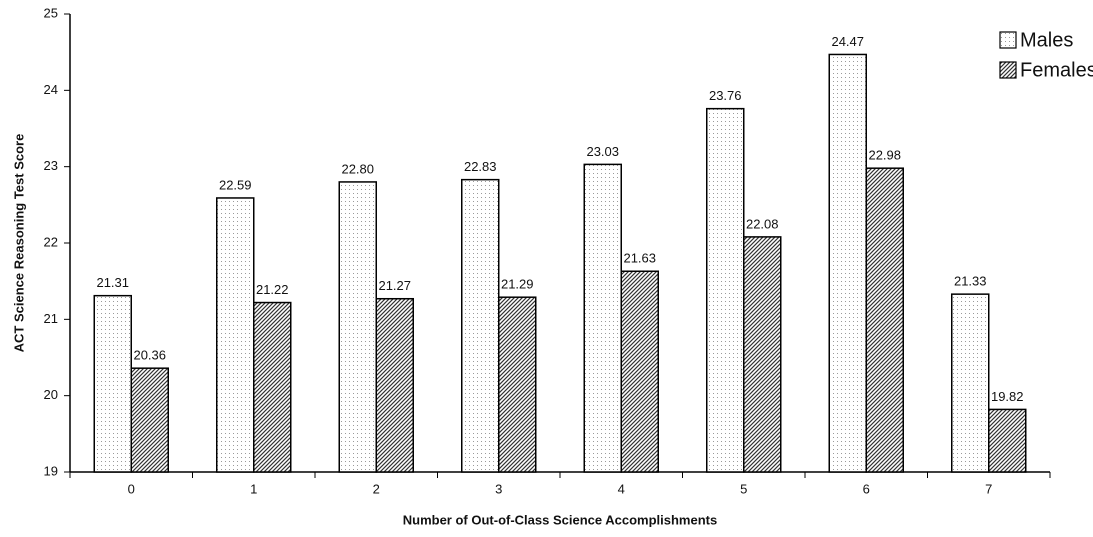 The width and height of the screenshot is (1093, 537). I want to click on value-label: 21.22, so click(272, 289).